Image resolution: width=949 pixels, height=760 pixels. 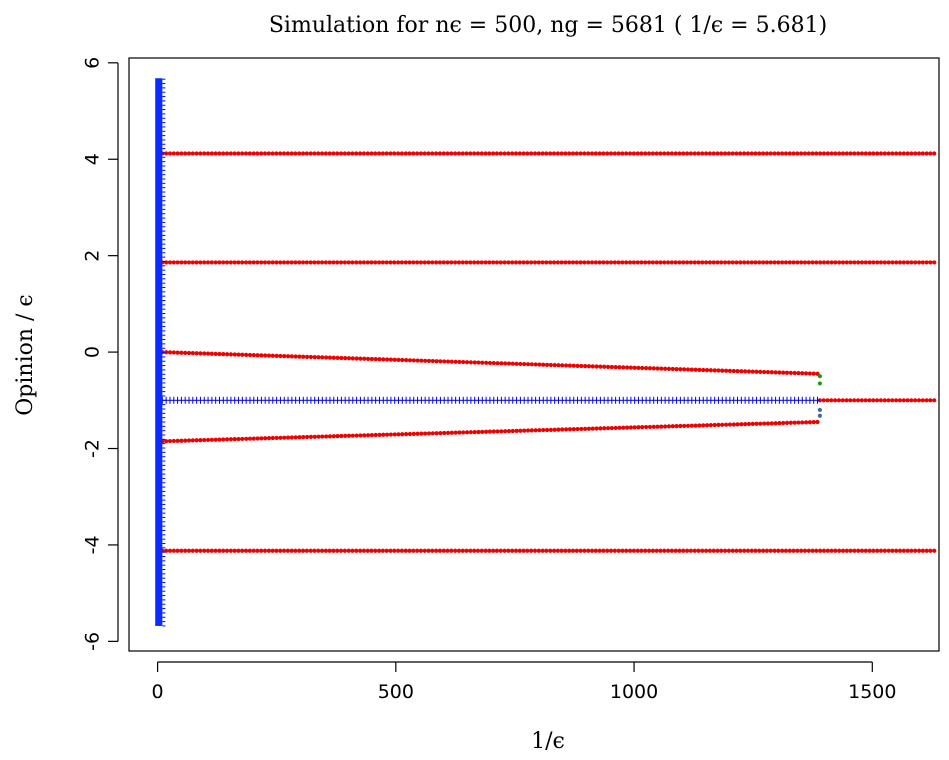 What do you see at coordinates (877, 400) in the screenshot?
I see `series-red-dot` at bounding box center [877, 400].